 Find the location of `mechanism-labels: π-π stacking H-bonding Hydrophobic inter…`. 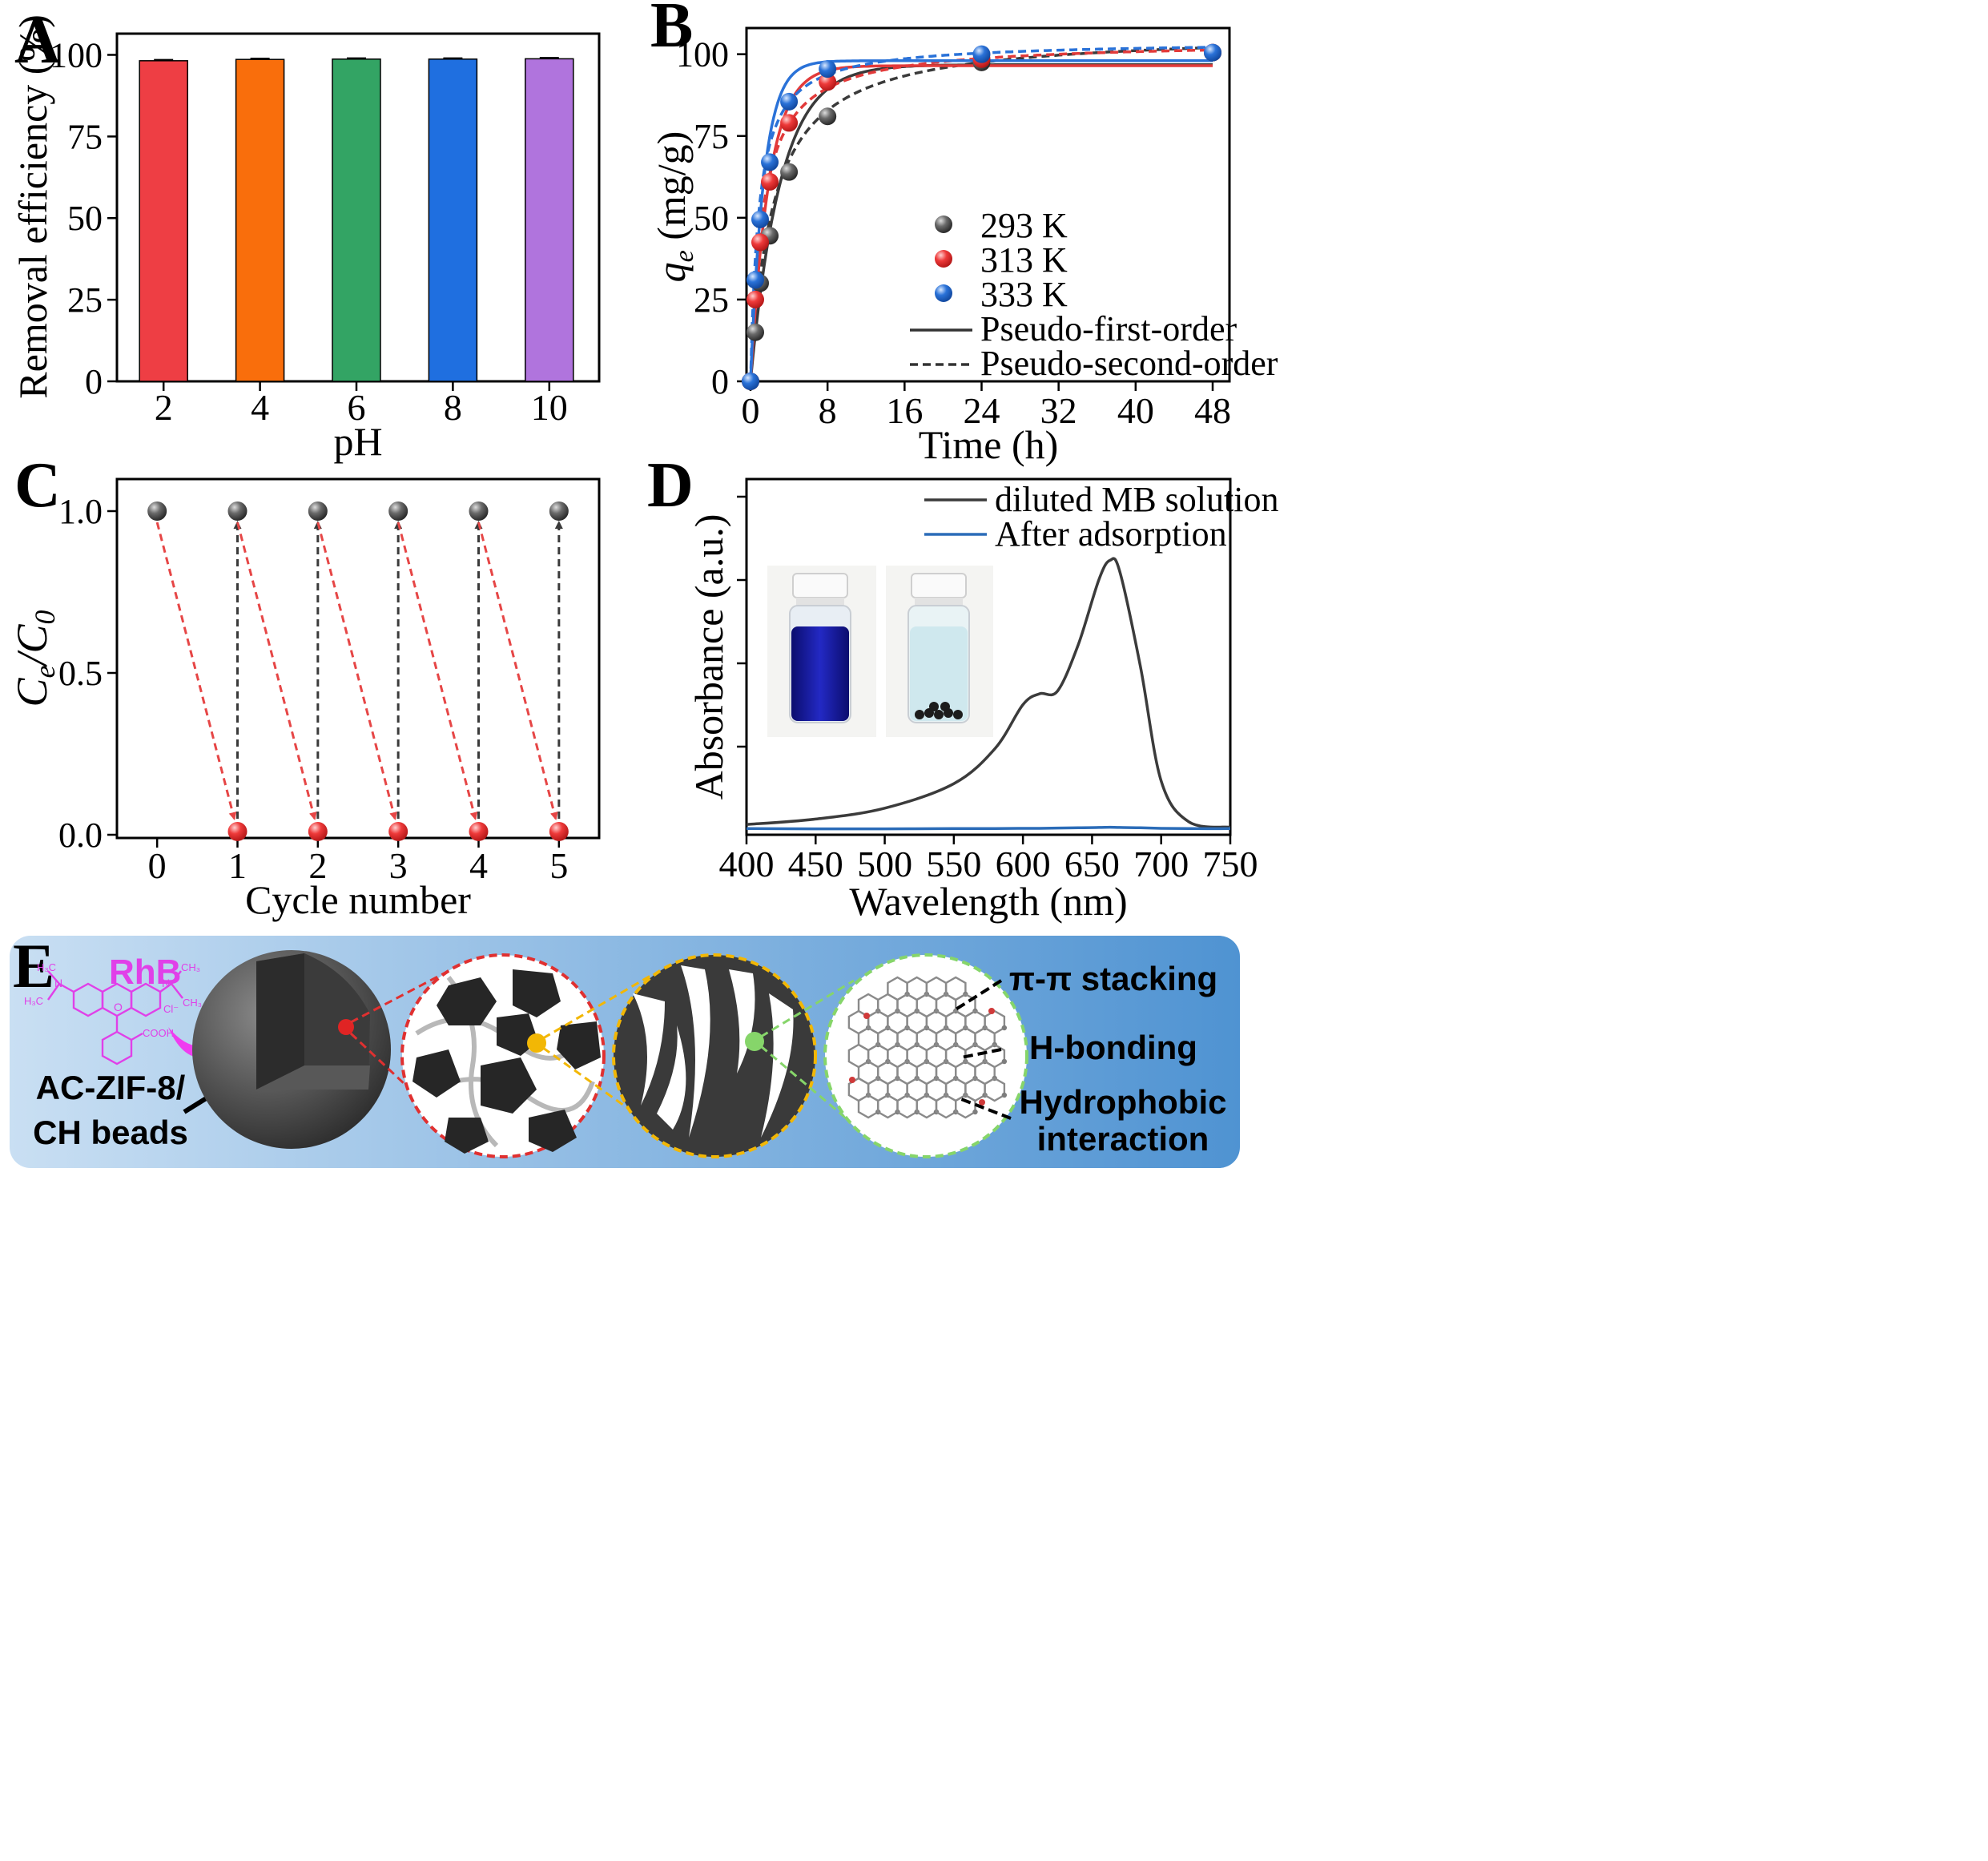

mechanism-labels: π-π stacking H-bonding Hydrophobic inter… is located at coordinates (1089, 1059).